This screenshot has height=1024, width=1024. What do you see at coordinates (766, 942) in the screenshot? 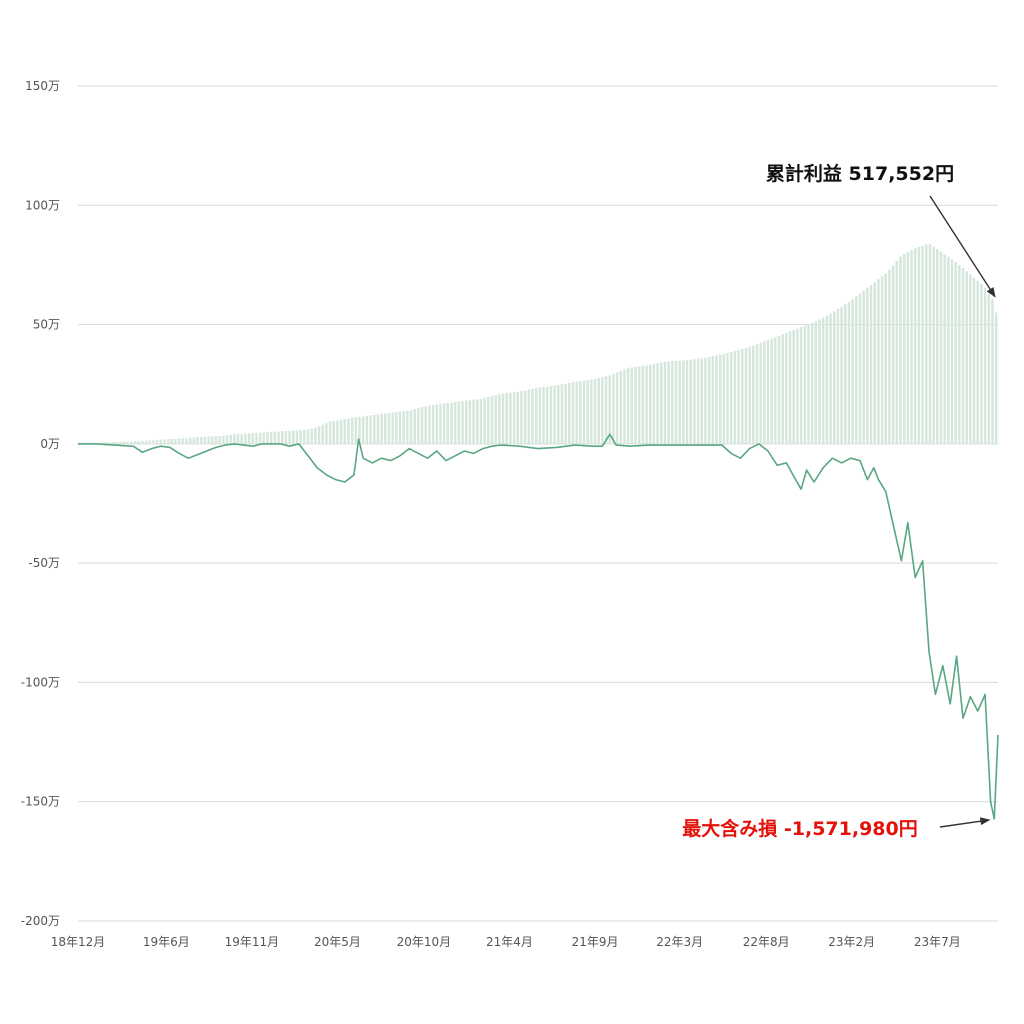
I see `x-tick-label: 22年8月` at bounding box center [766, 942].